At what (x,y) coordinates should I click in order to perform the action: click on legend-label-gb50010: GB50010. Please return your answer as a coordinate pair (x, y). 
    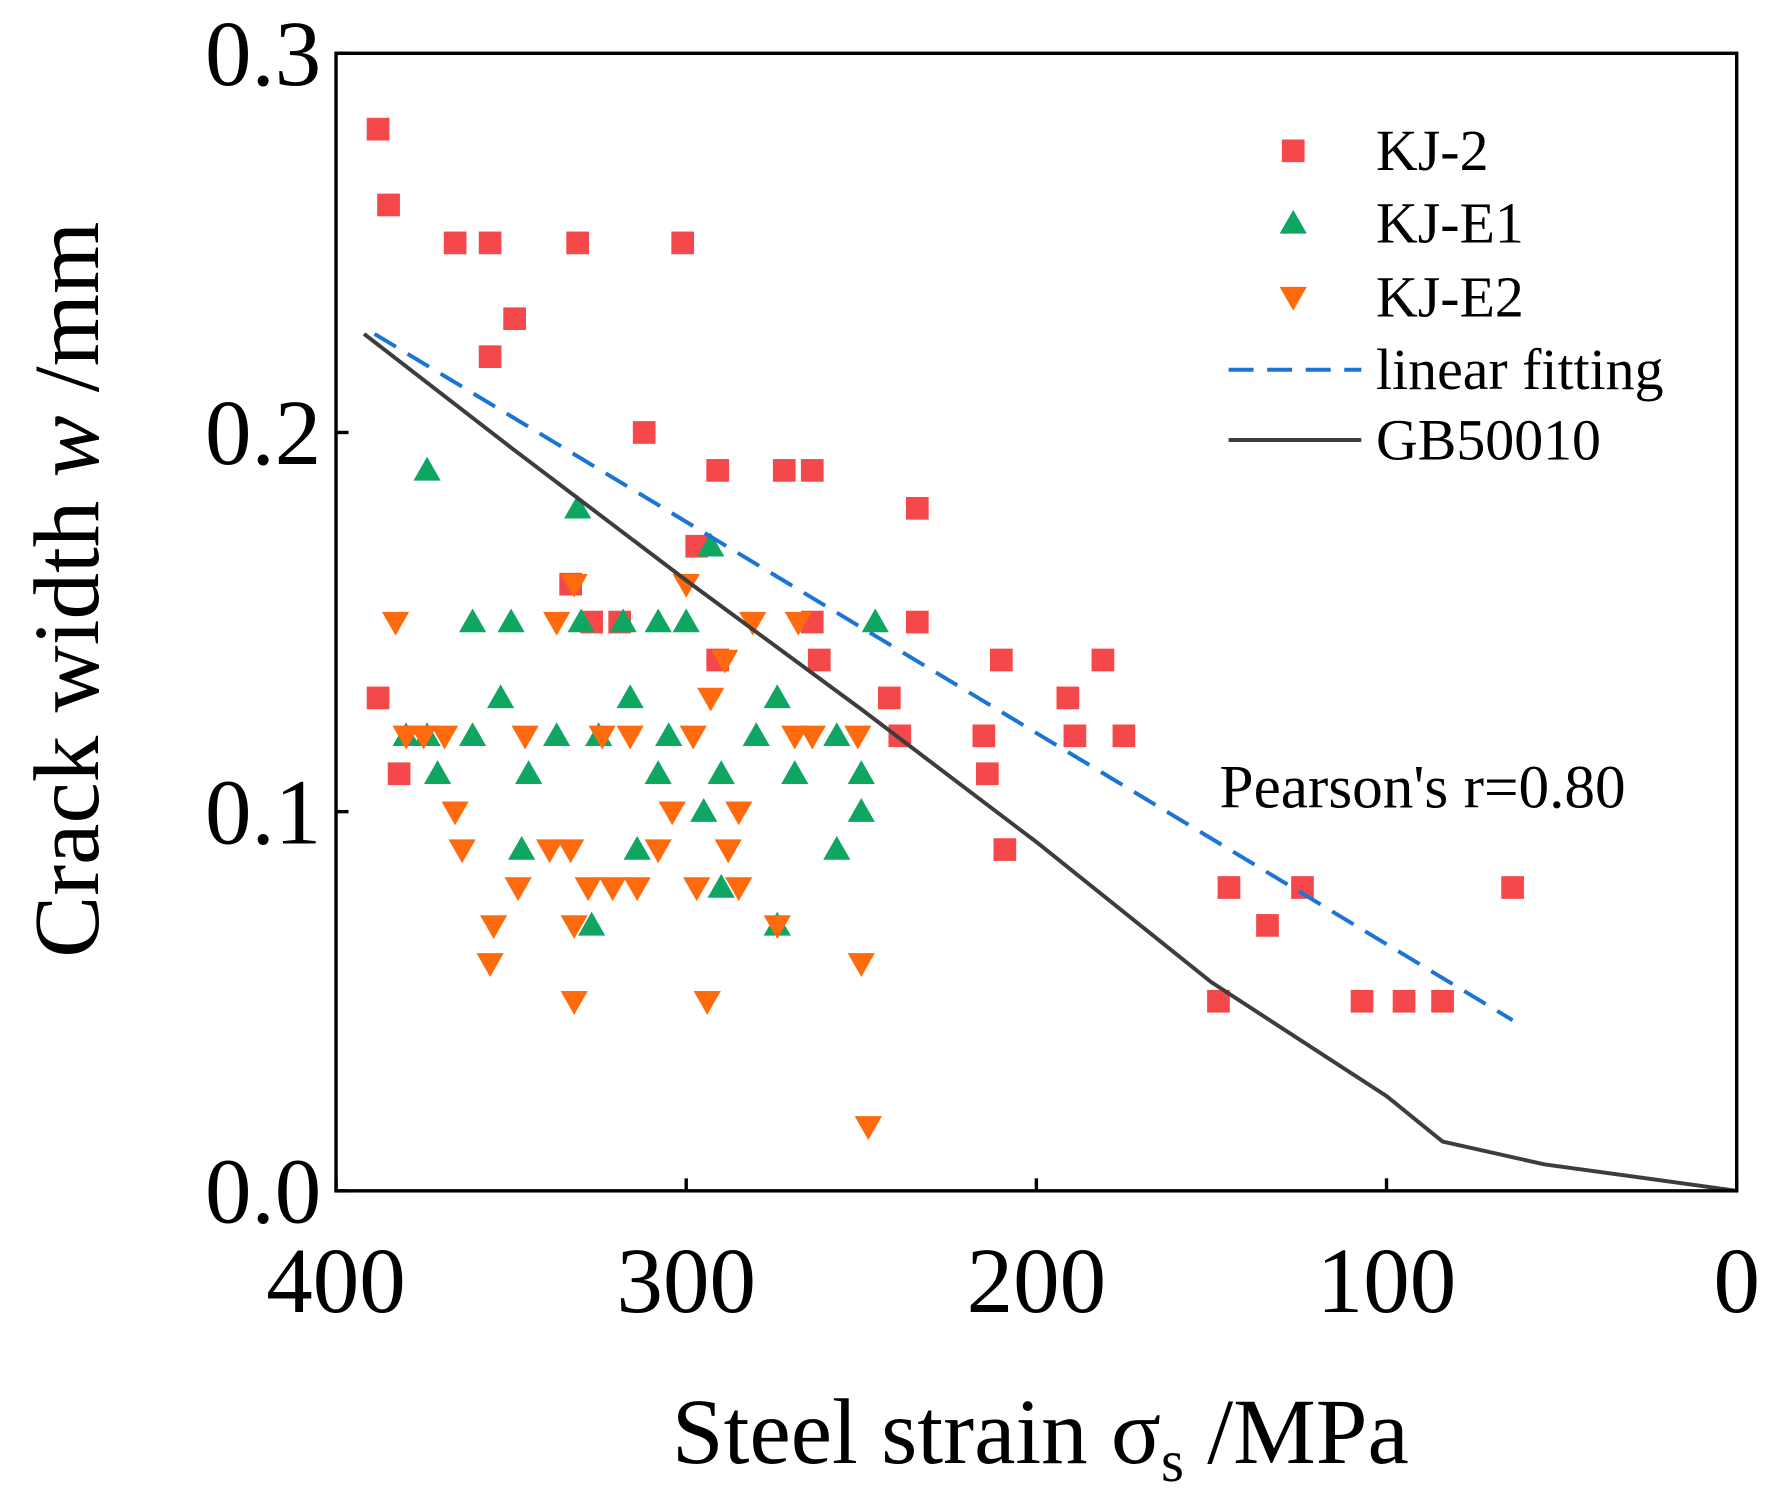
    Looking at the image, I should click on (1488, 439).